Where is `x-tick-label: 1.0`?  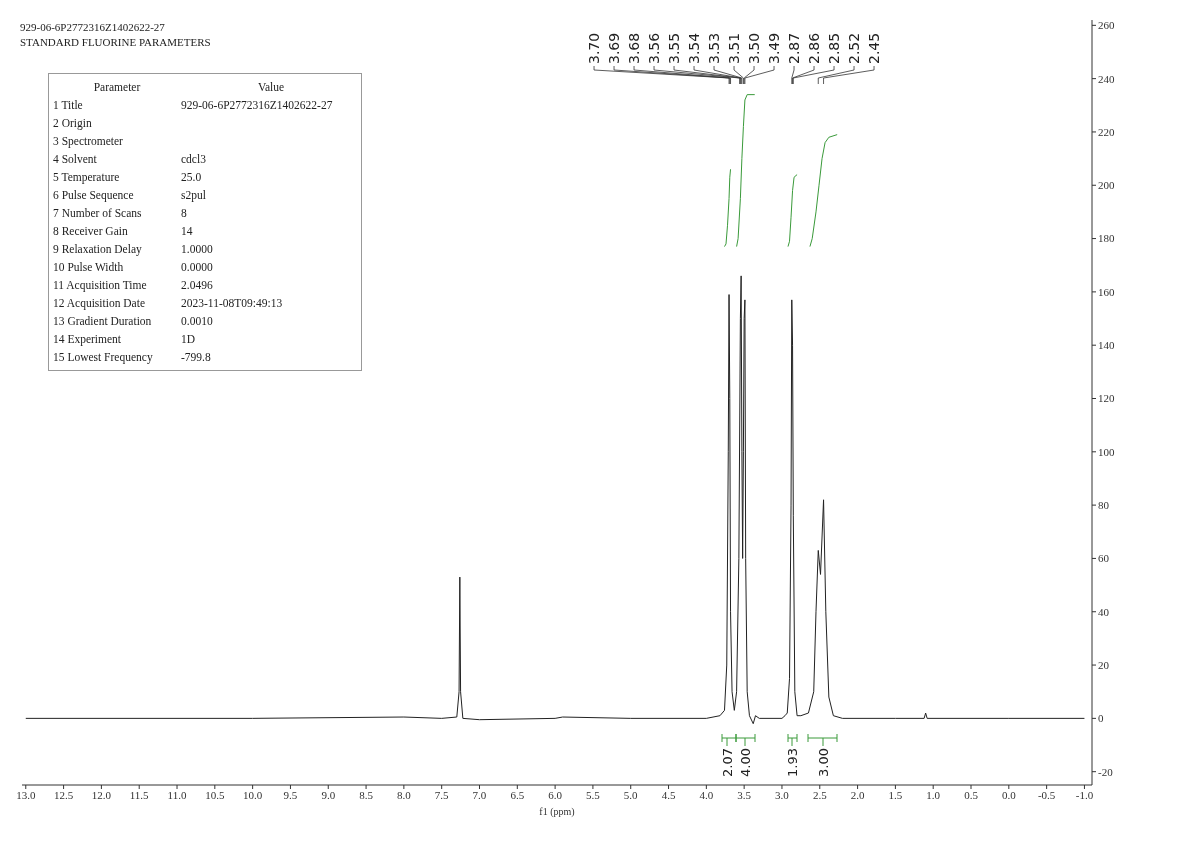
x-tick-label: 1.0 is located at coordinates (933, 794).